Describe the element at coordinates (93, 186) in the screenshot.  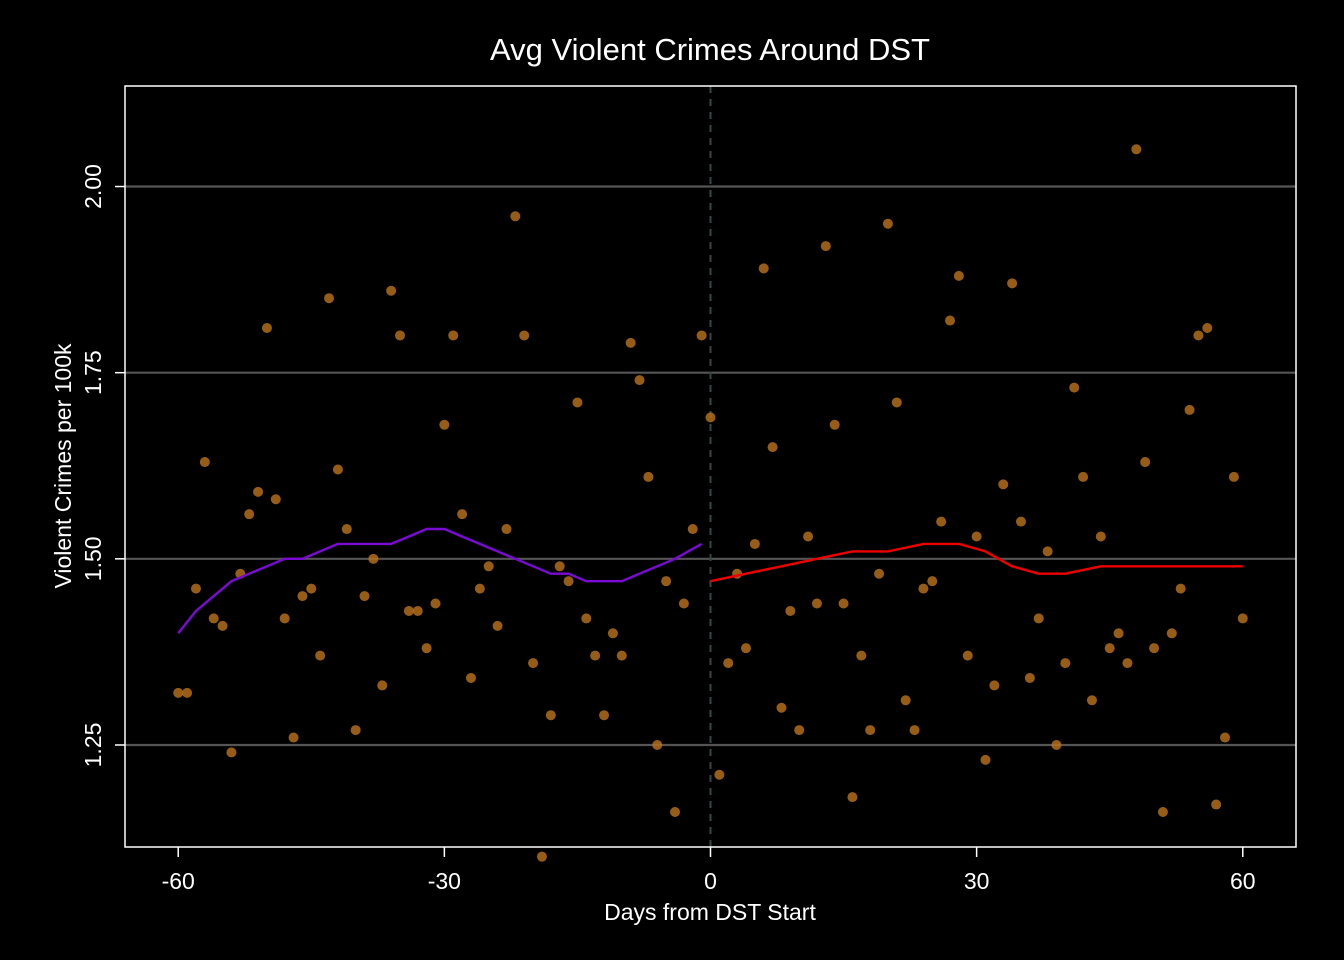
I see `y-tick-label: 2.00` at that location.